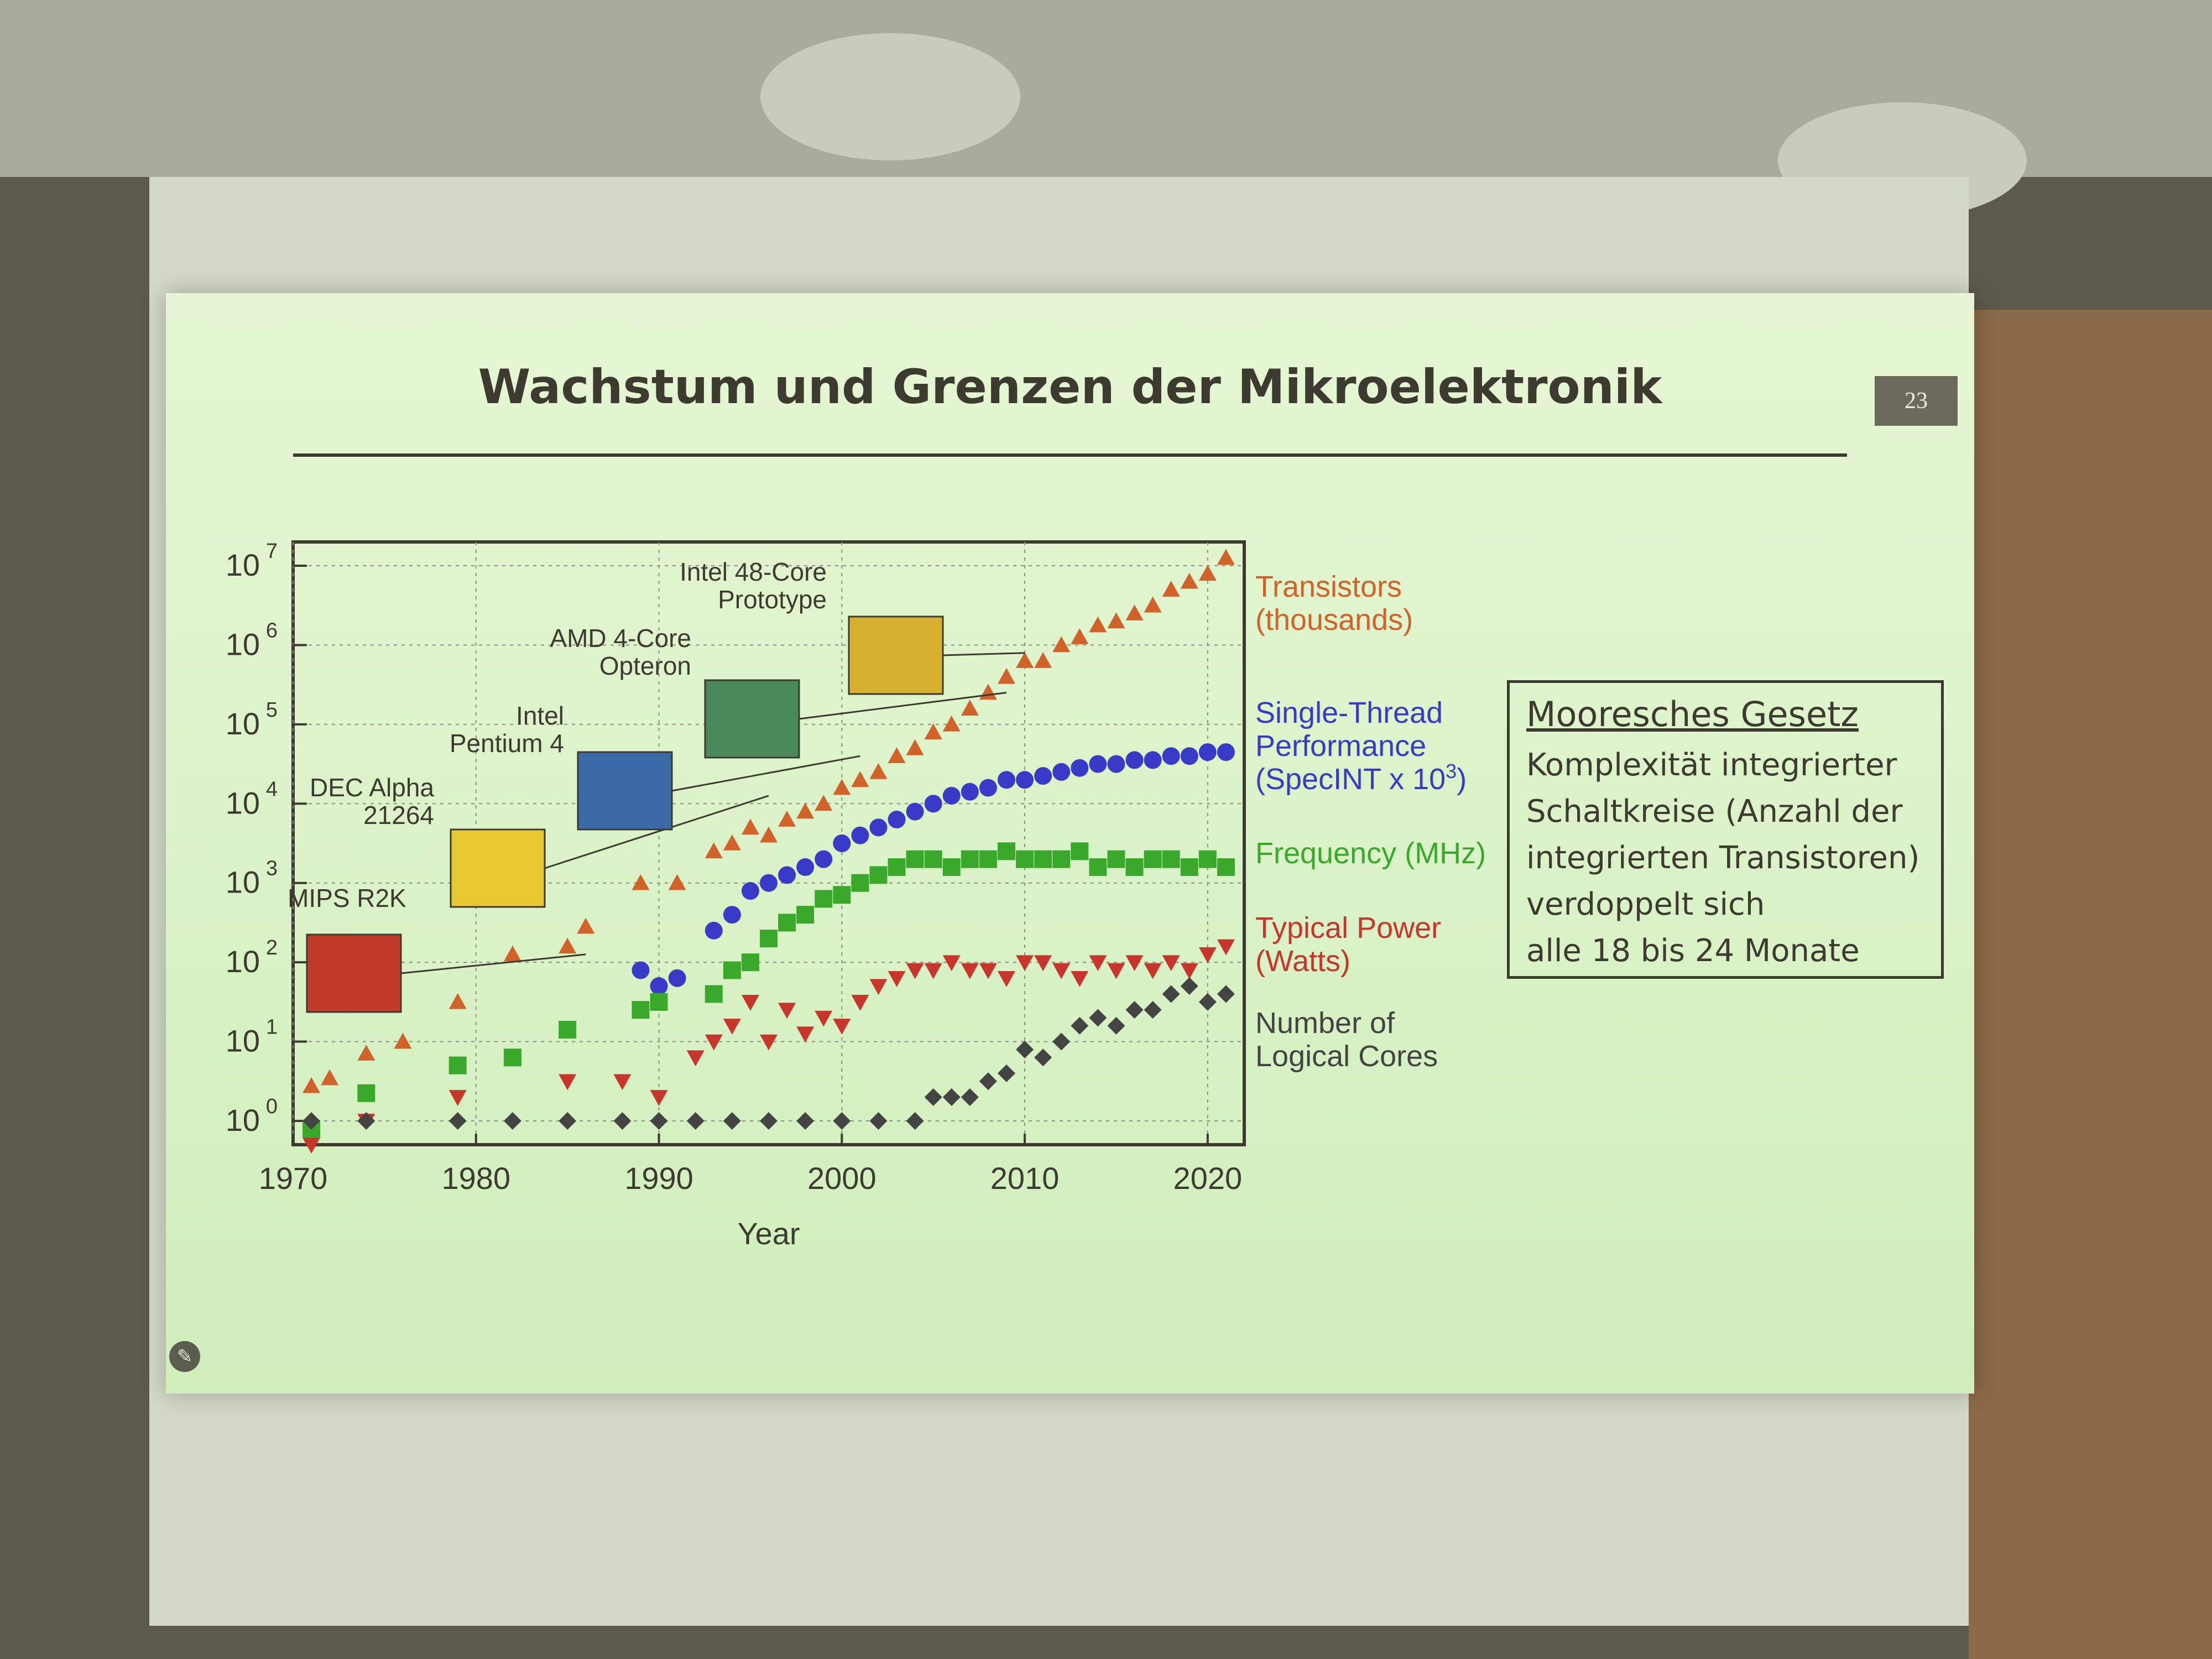 The image size is (2212, 1659). Describe the element at coordinates (1334, 620) in the screenshot. I see `series-label: (thousands)` at that location.